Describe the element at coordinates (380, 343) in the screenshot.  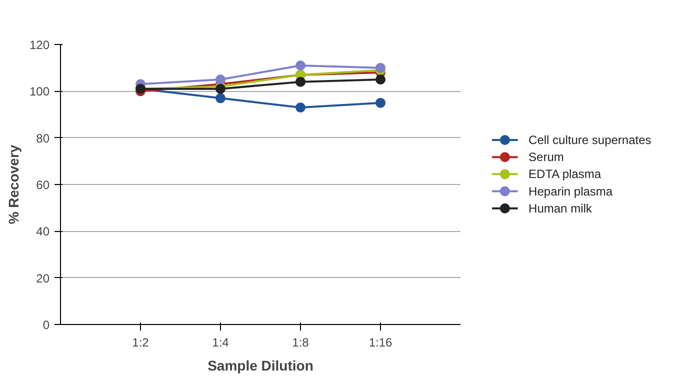
I see `x-tick-label: 1:16` at that location.